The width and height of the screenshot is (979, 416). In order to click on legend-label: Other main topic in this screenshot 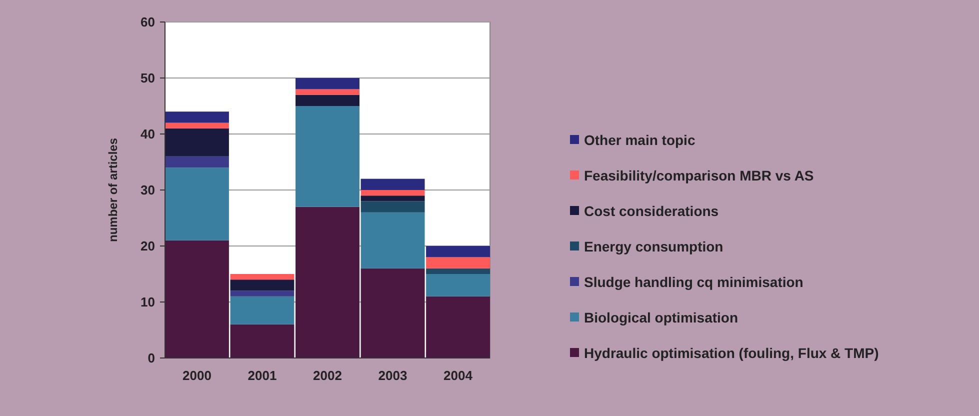, I will do `click(640, 140)`.